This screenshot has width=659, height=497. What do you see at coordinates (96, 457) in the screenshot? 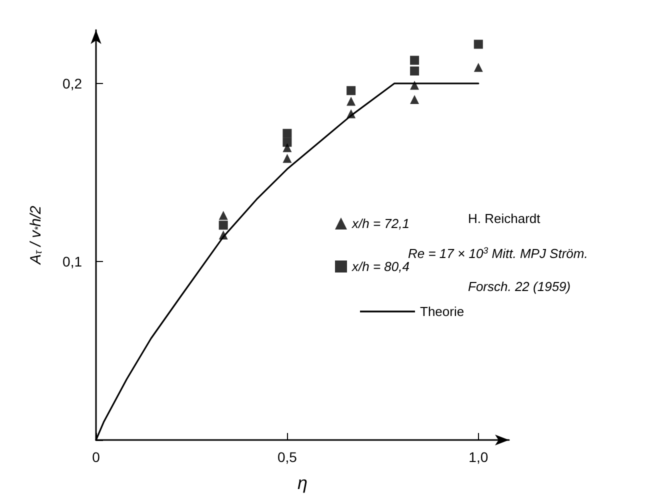
I see `x-tick-label: 0` at bounding box center [96, 457].